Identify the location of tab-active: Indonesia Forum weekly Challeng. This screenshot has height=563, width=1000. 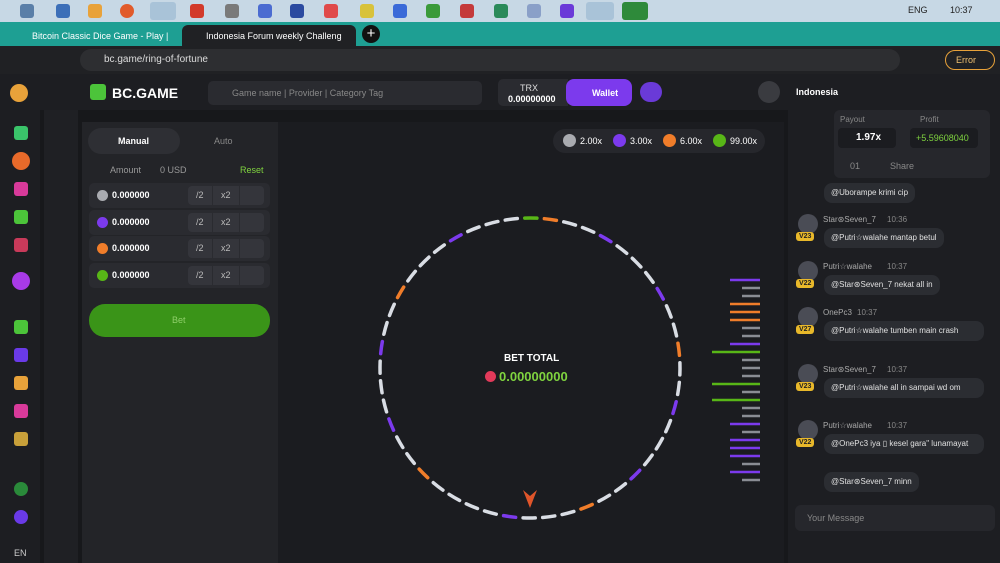
(269, 35).